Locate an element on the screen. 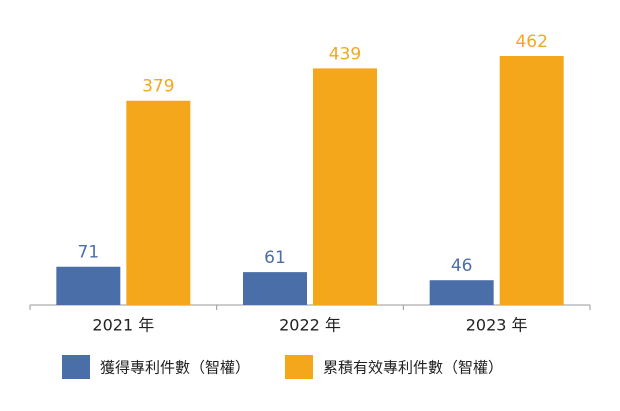 The width and height of the screenshot is (620, 411). x-tick-label: 2021 年 is located at coordinates (123, 325).